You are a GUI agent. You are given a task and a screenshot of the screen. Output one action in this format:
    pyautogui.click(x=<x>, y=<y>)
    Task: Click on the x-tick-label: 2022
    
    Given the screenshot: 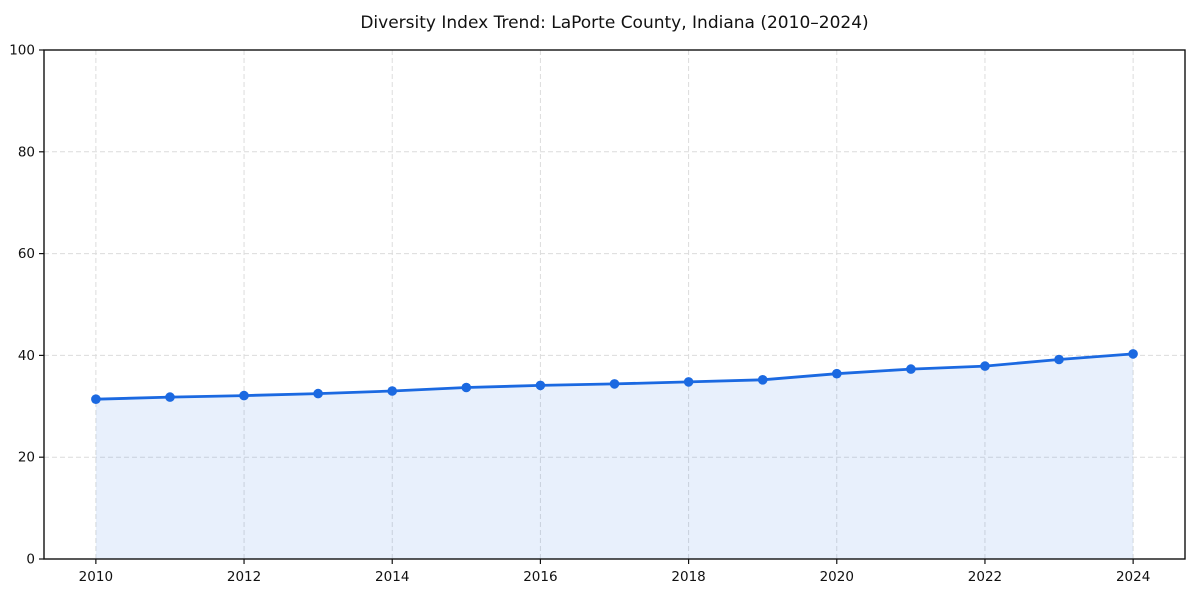 What is the action you would take?
    pyautogui.click(x=985, y=577)
    